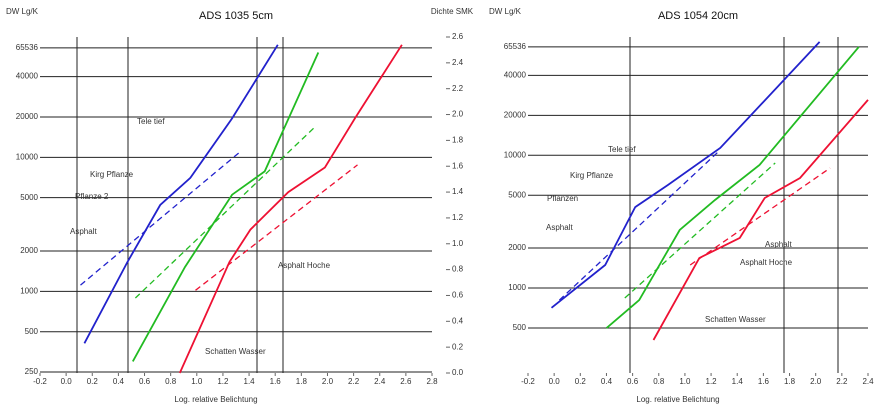  What do you see at coordinates (92, 196) in the screenshot?
I see `annotation: Pflanze 2` at bounding box center [92, 196].